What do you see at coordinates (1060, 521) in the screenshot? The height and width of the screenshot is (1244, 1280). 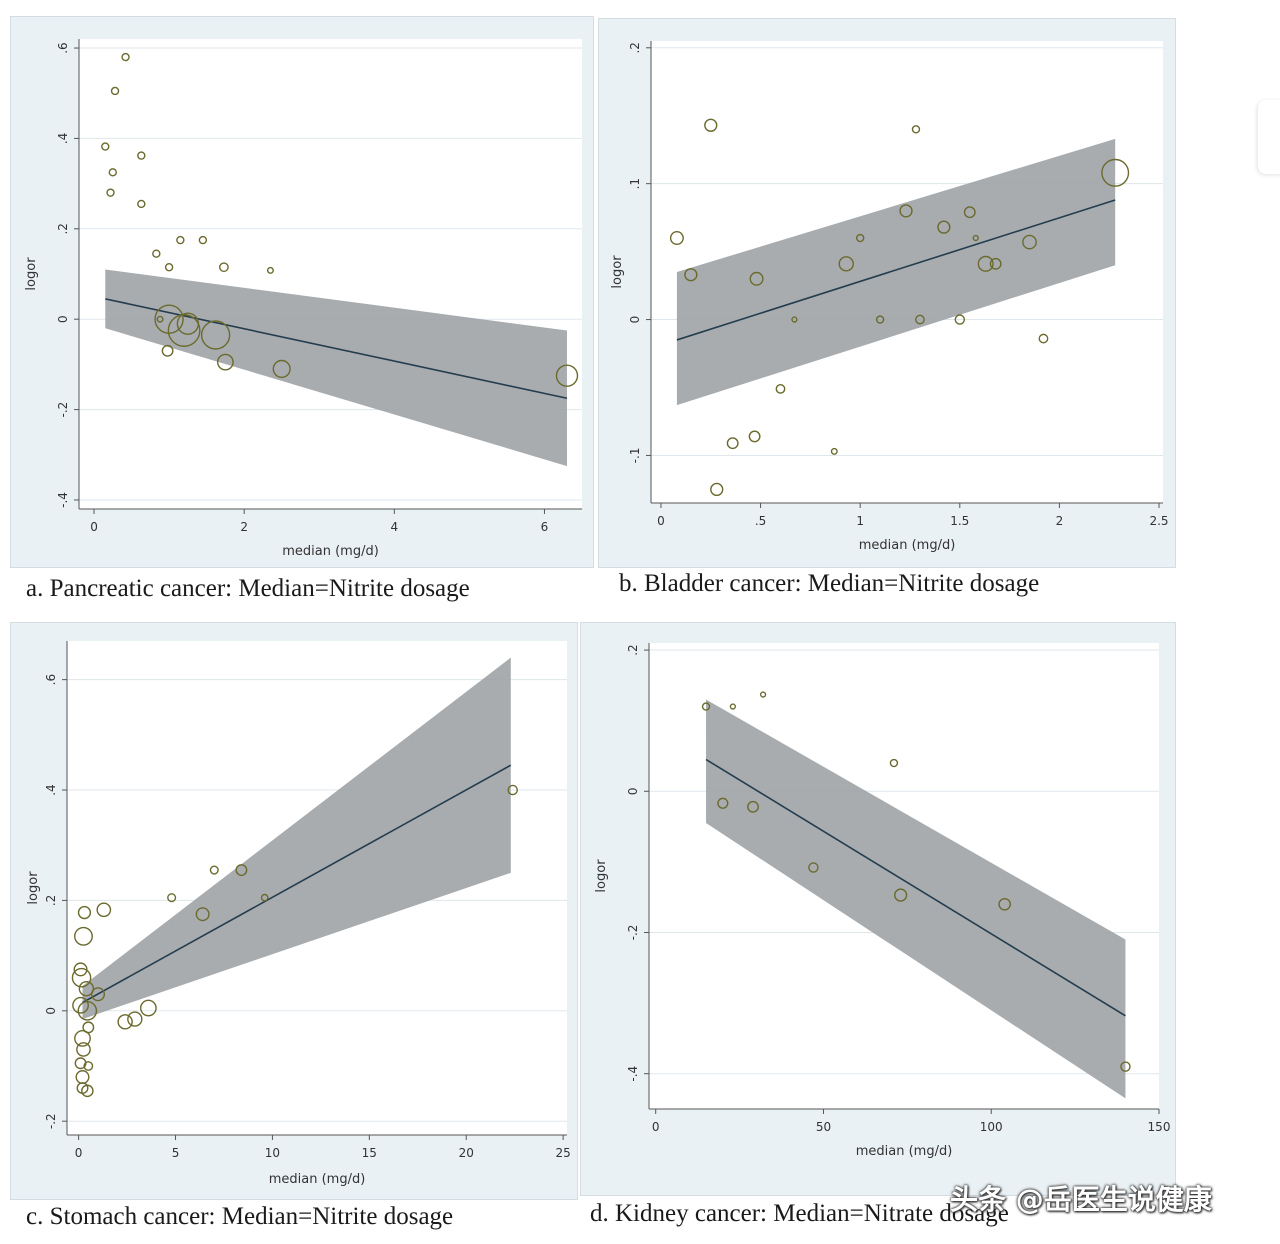 I see `x-tick-label: 2` at bounding box center [1060, 521].